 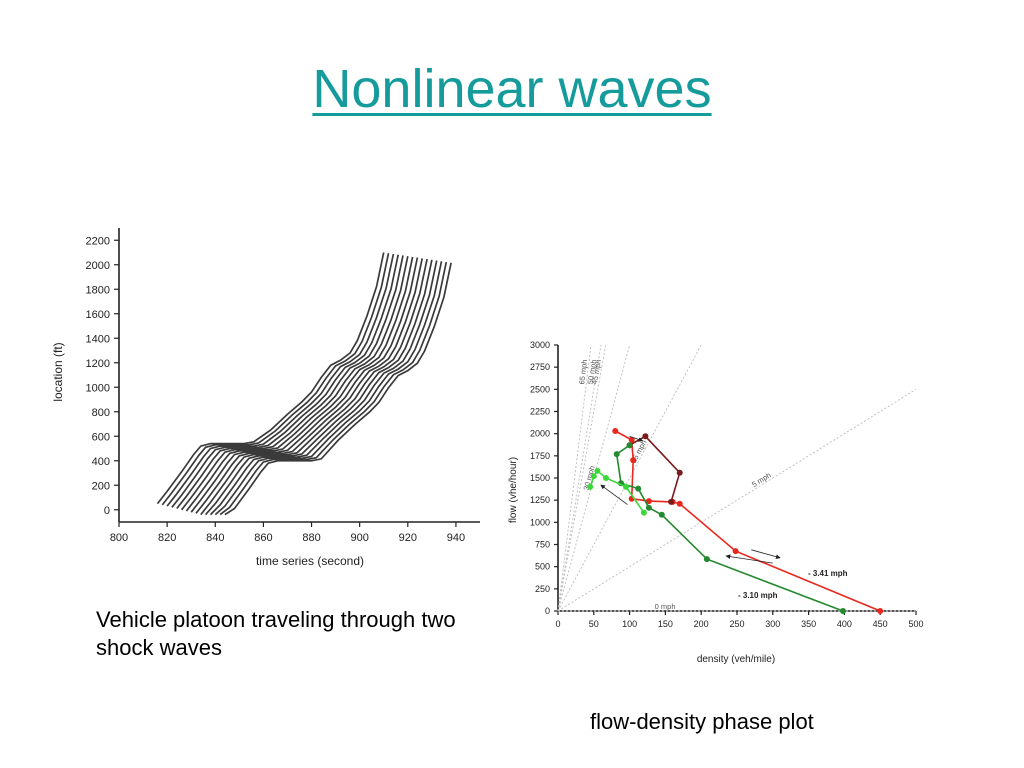 I want to click on phase-plot-x-tick-label: 0, so click(x=557, y=624).